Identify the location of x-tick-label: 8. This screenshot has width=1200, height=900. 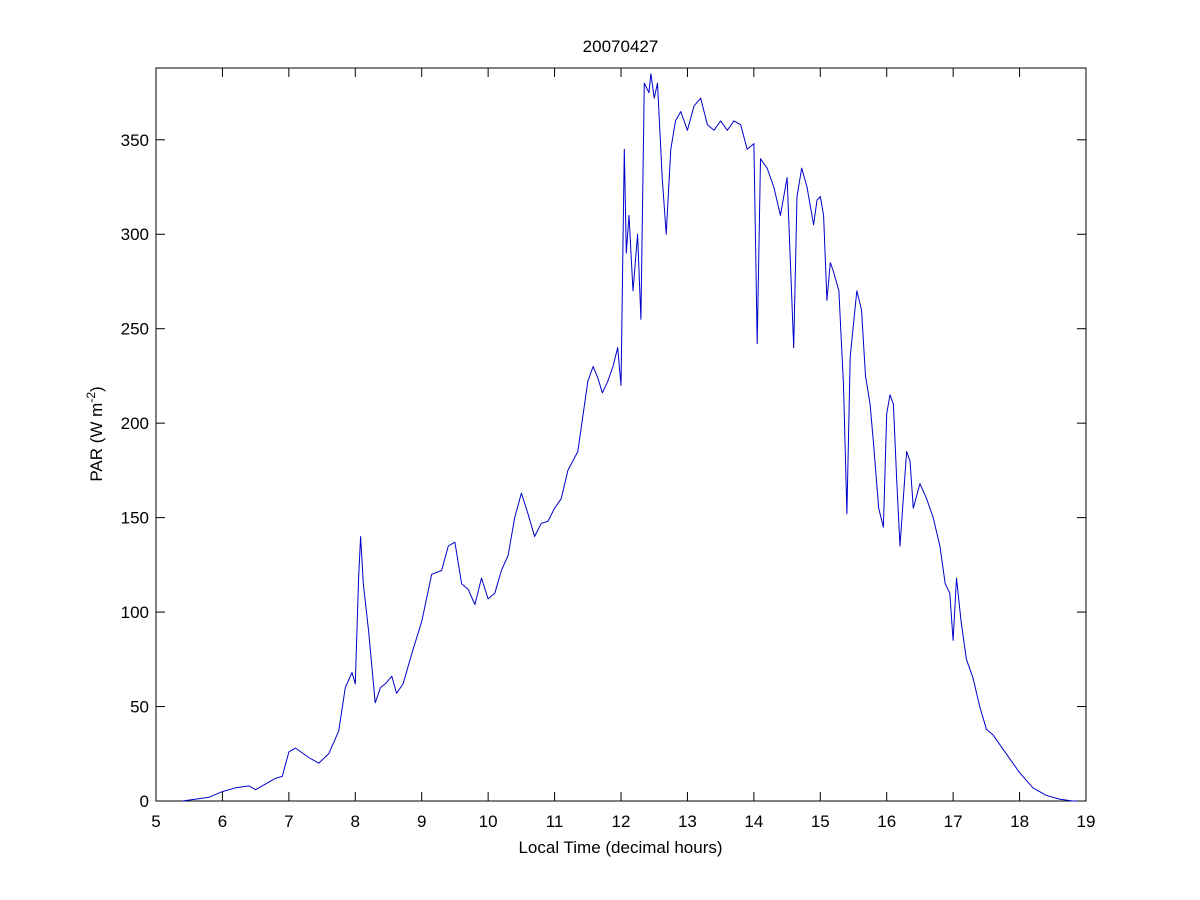
(355, 821).